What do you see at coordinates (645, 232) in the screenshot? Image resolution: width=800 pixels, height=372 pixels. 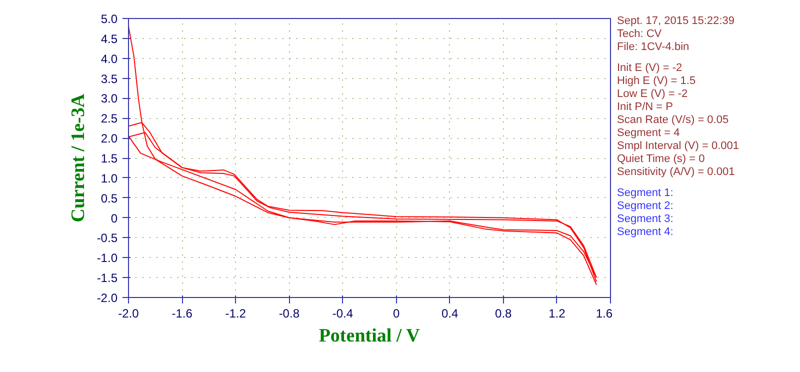 I see `text: Segment 4:` at bounding box center [645, 232].